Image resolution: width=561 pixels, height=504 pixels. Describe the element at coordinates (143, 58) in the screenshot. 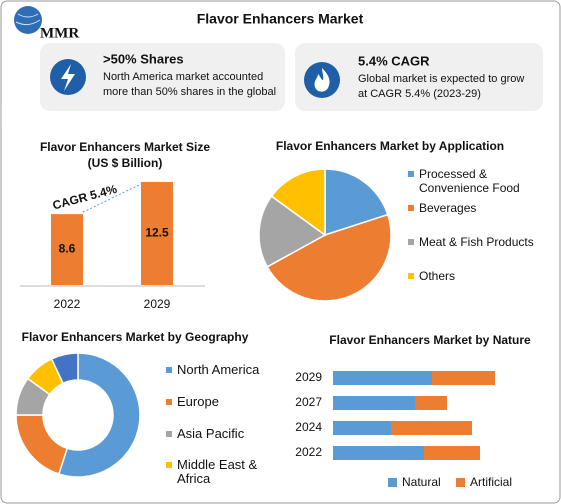

I see `card-title: >50% Shares` at that location.